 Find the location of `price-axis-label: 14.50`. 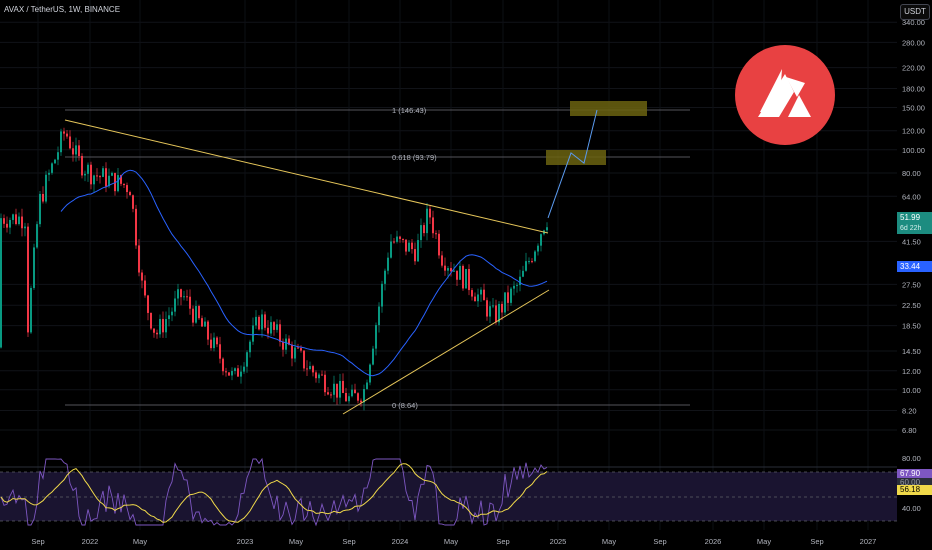

price-axis-label: 14.50 is located at coordinates (911, 351).